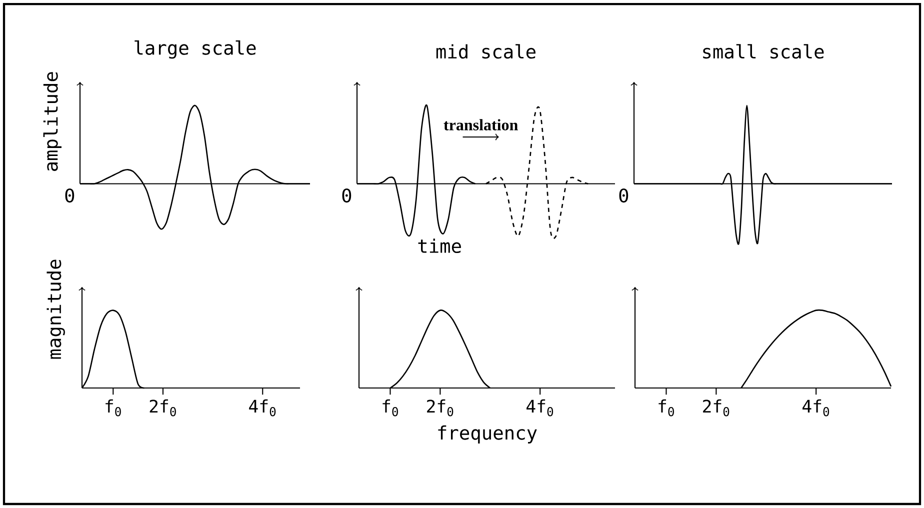 This screenshot has width=924, height=508. What do you see at coordinates (52, 121) in the screenshot?
I see `y-axis-title: amplitude` at bounding box center [52, 121].